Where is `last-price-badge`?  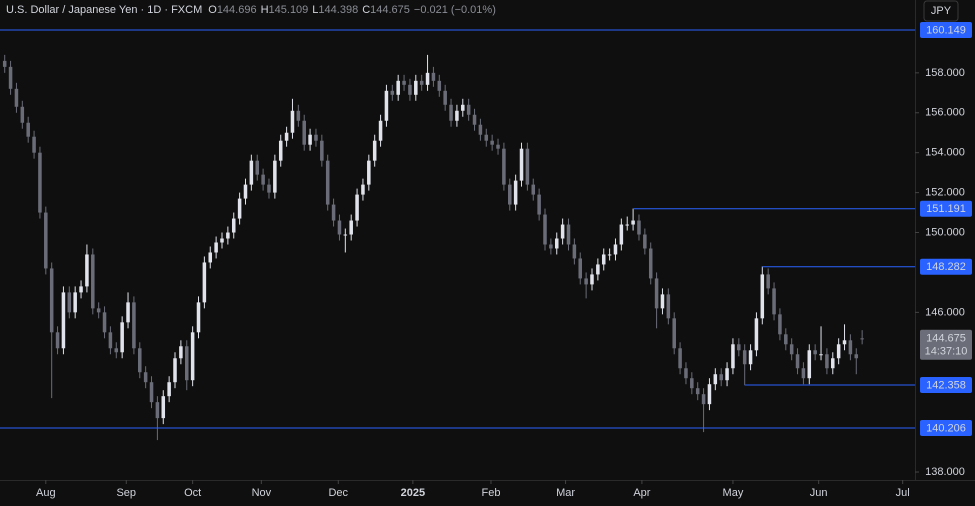
last-price-badge is located at coordinates (946, 344).